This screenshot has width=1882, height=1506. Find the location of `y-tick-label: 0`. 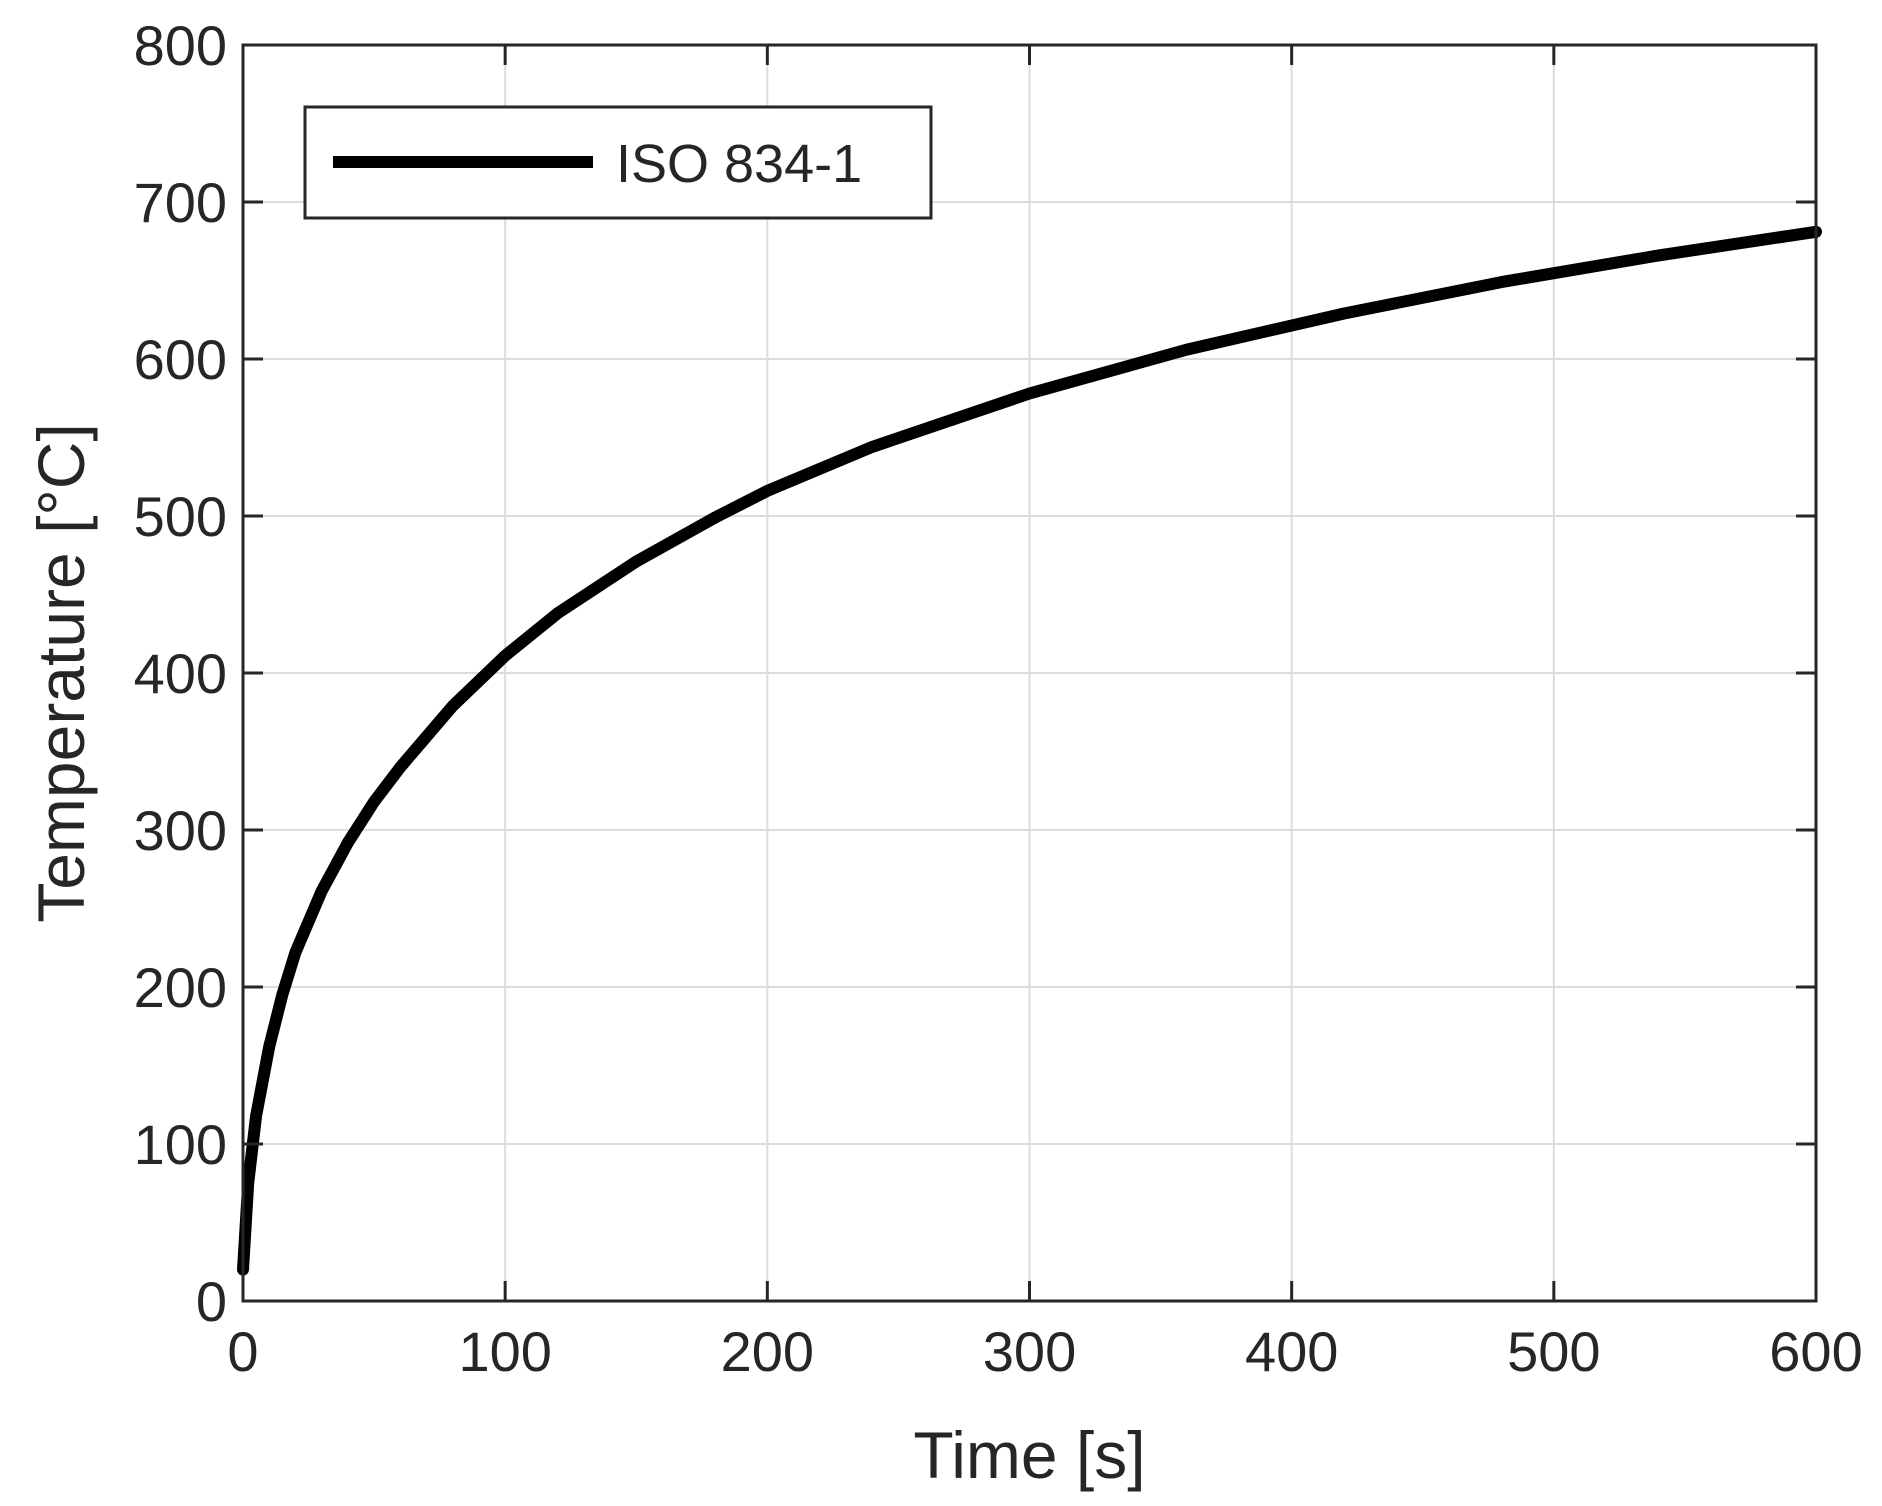

y-tick-label: 0 is located at coordinates (211, 1301).